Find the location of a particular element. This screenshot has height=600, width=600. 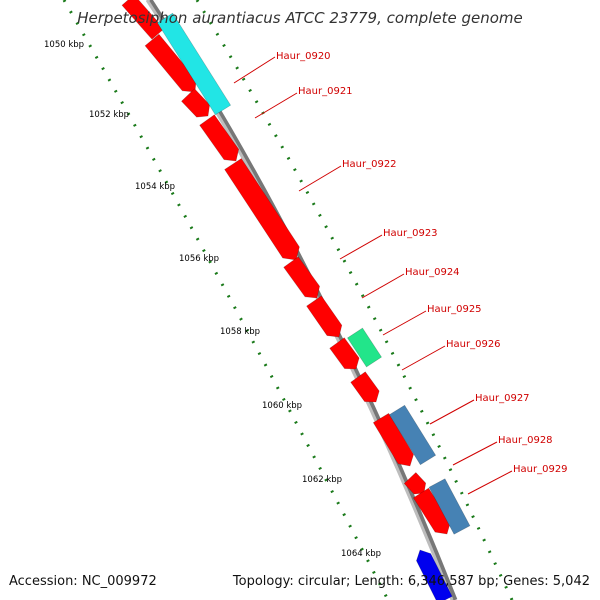

scale-label-1058: 1058 kbp is located at coordinates (240, 332).